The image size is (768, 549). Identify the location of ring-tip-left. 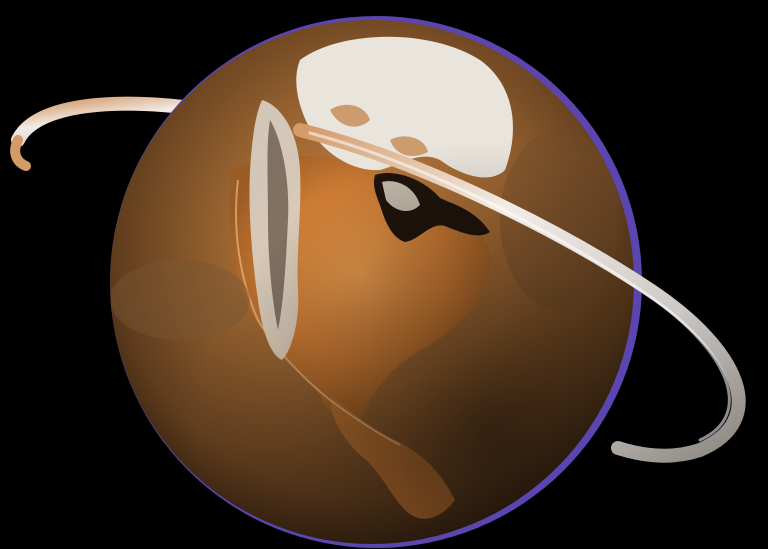
(20, 153).